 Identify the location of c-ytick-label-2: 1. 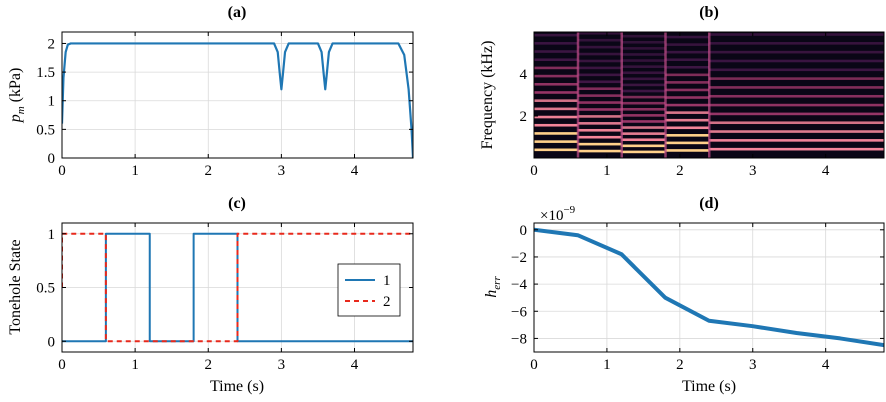
(52, 235).